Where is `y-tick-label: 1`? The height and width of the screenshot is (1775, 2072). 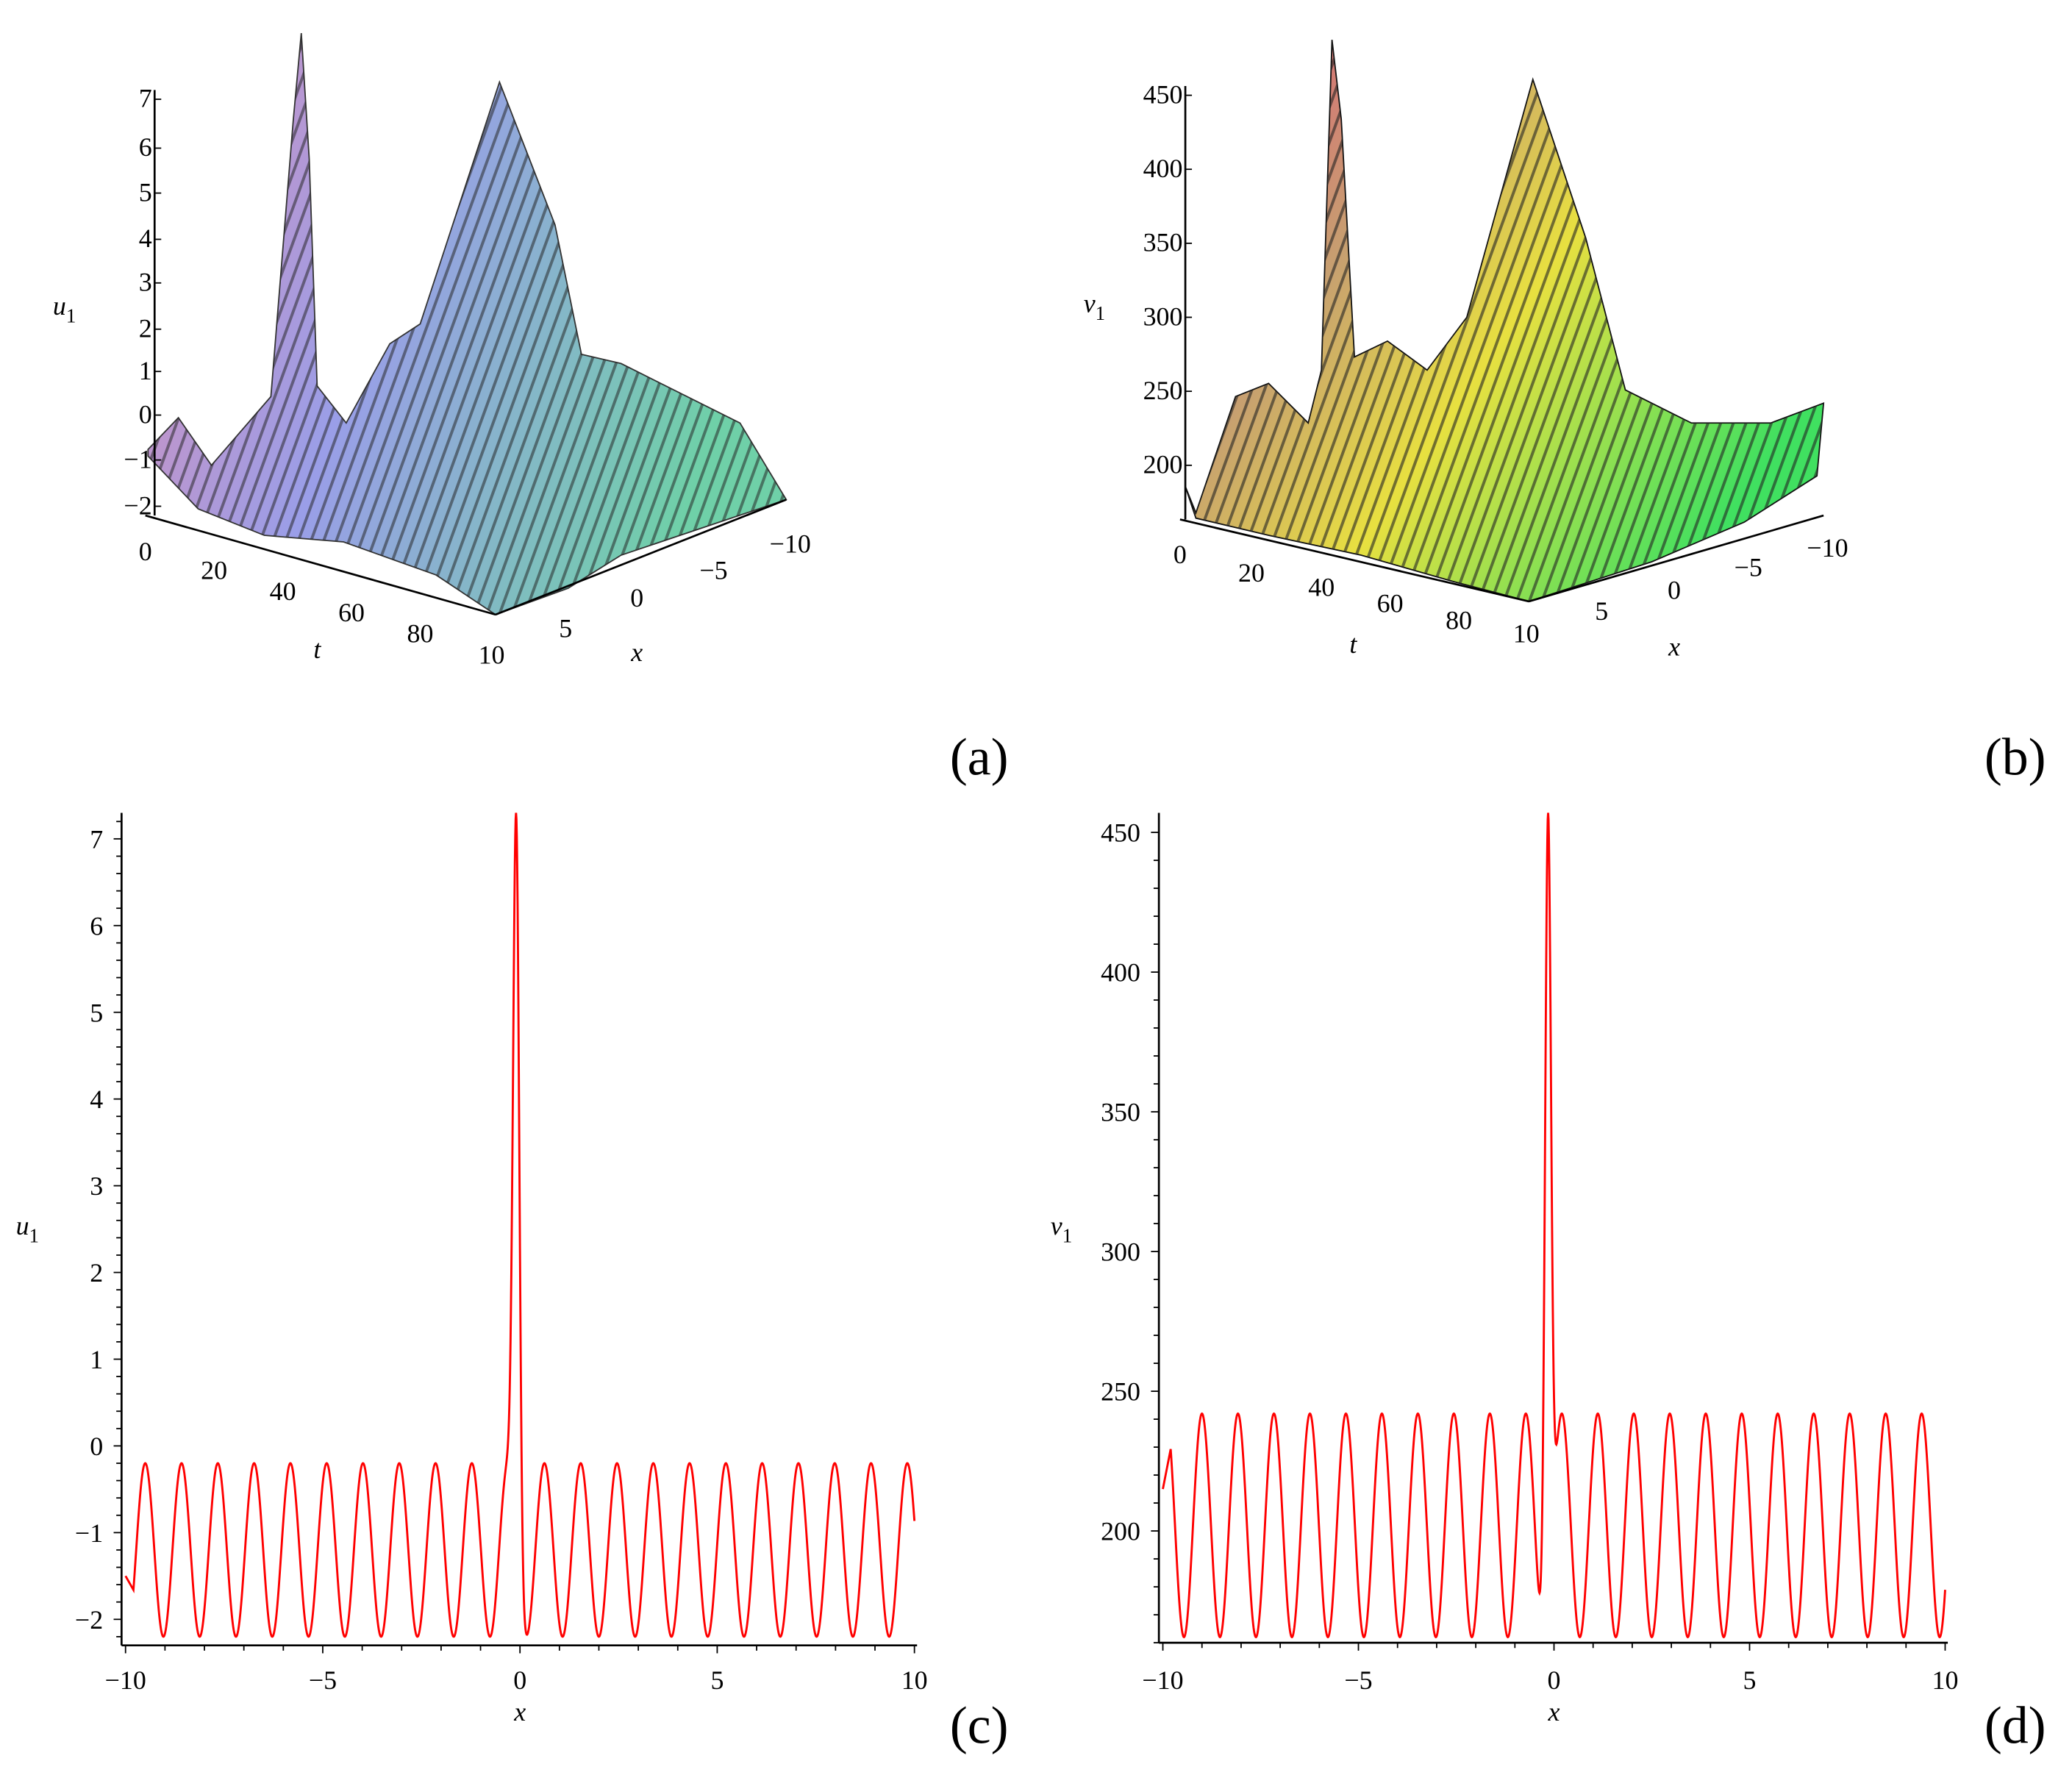 y-tick-label: 1 is located at coordinates (96, 1360).